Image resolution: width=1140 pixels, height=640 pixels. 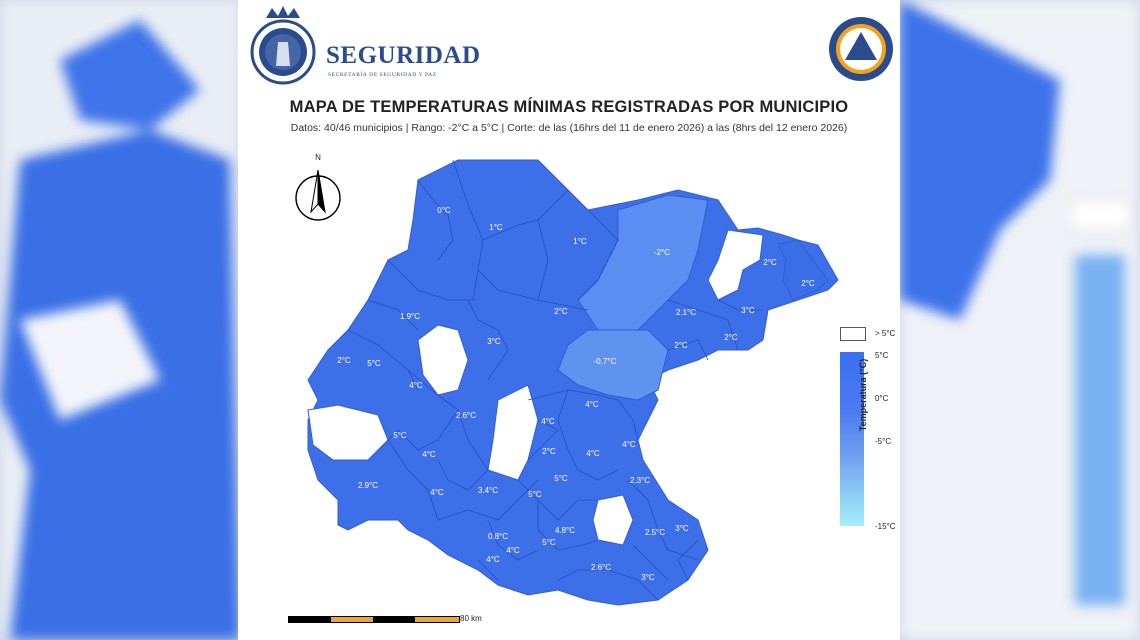 I want to click on civil-protection-icon, so click(x=861, y=49).